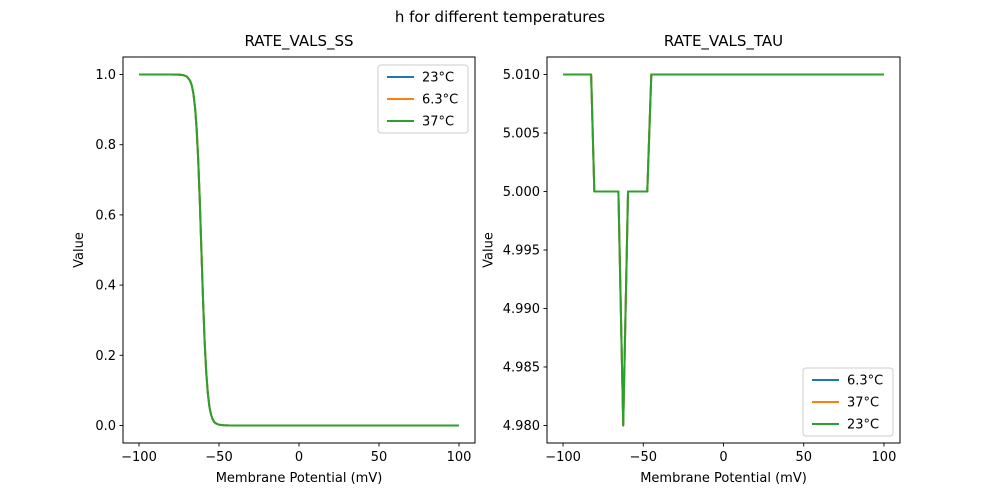  I want to click on y-tick-label: 0.8, so click(105, 145).